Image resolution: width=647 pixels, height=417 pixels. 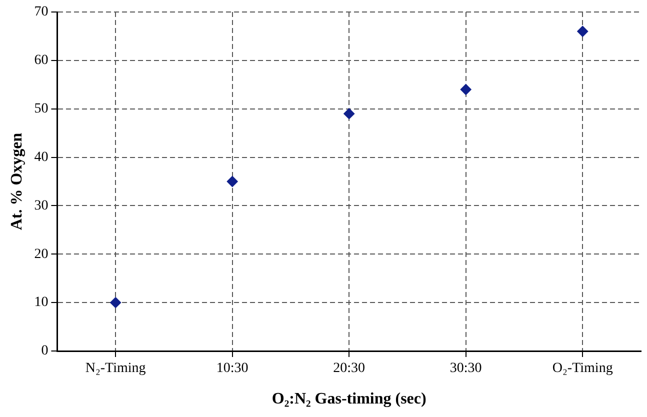 What do you see at coordinates (115, 368) in the screenshot?
I see `x-tick-label: N₂-Timing` at bounding box center [115, 368].